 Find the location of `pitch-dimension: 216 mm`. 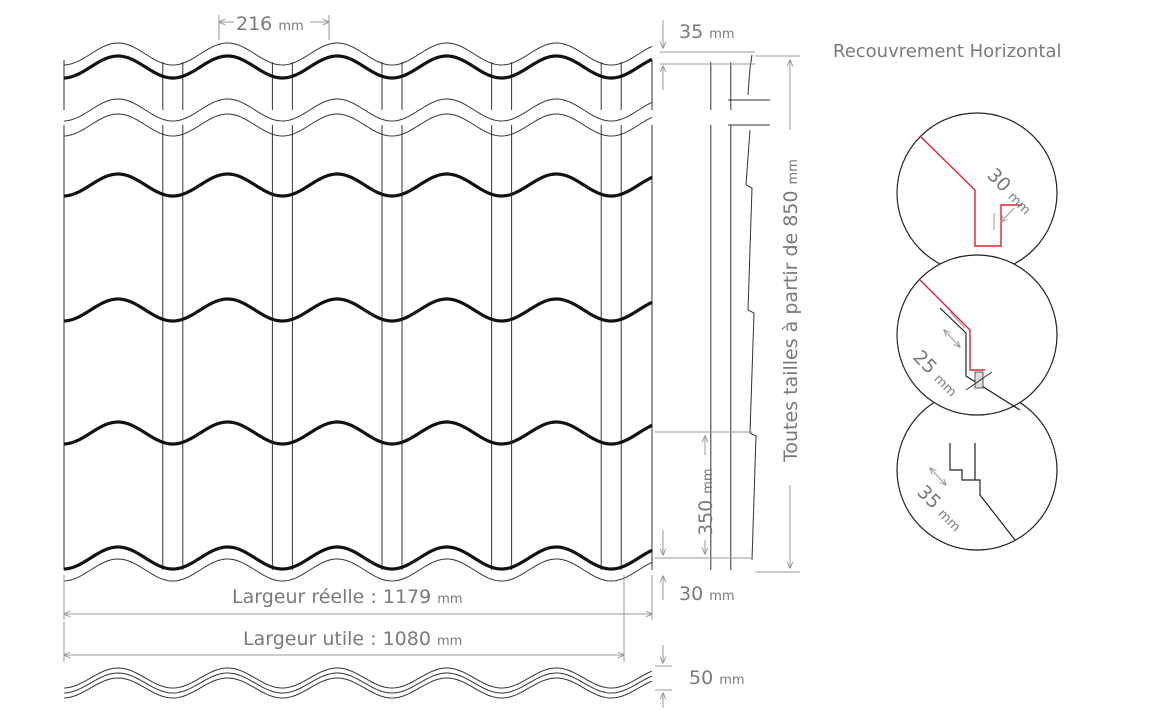

pitch-dimension: 216 mm is located at coordinates (274, 26).